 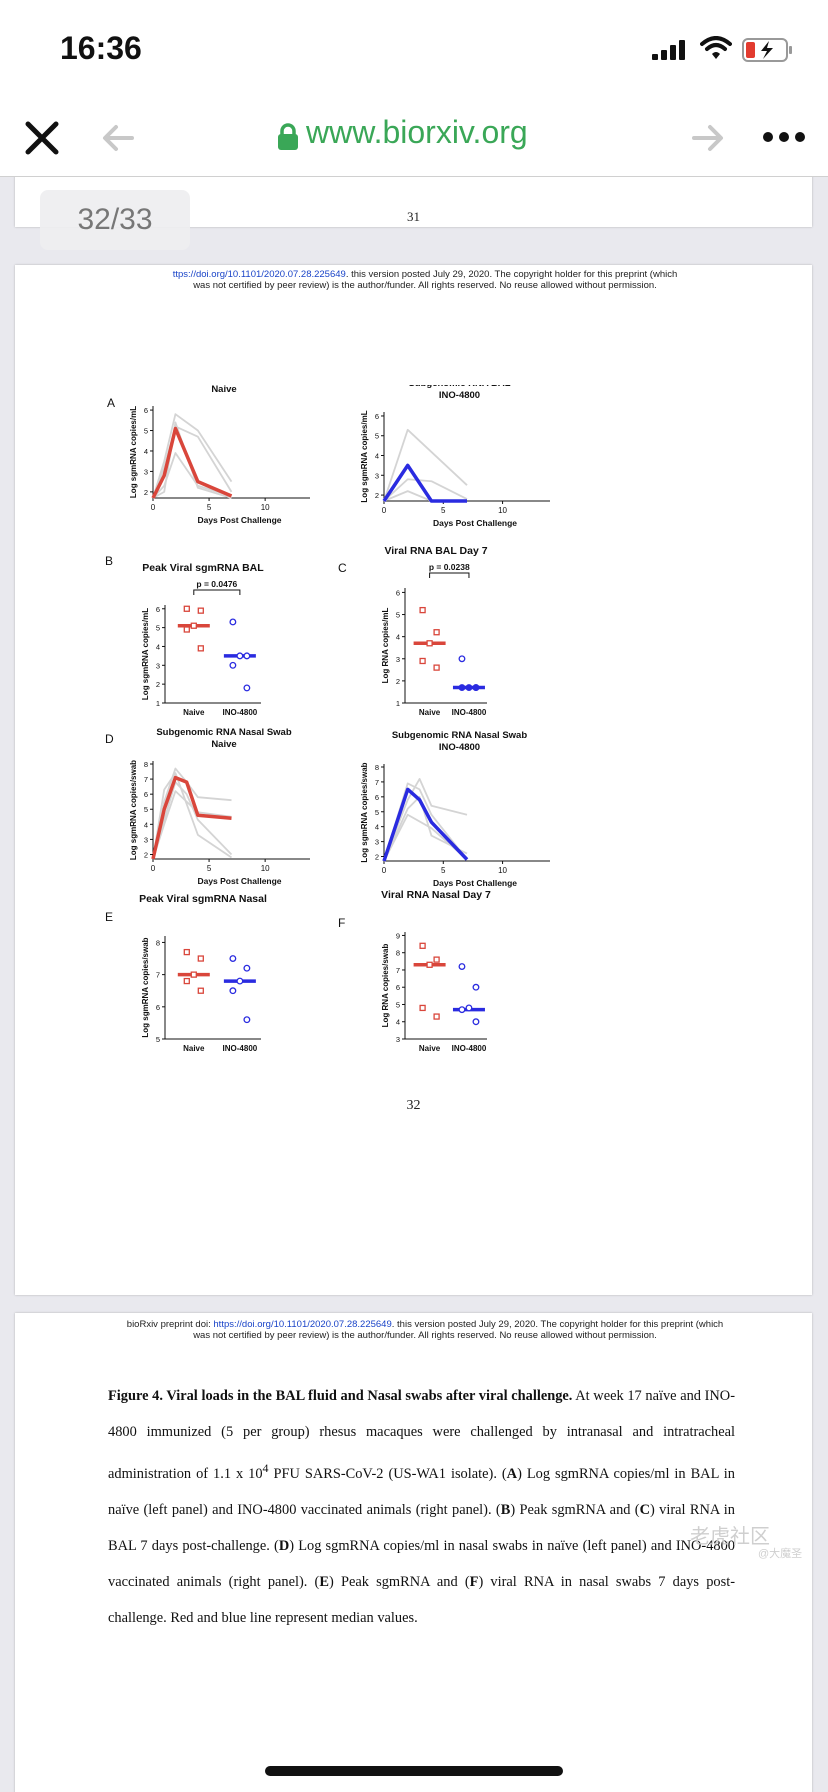 What do you see at coordinates (145, 987) in the screenshot?
I see `y-axis-label: Log sgmRNA copies/swab` at bounding box center [145, 987].